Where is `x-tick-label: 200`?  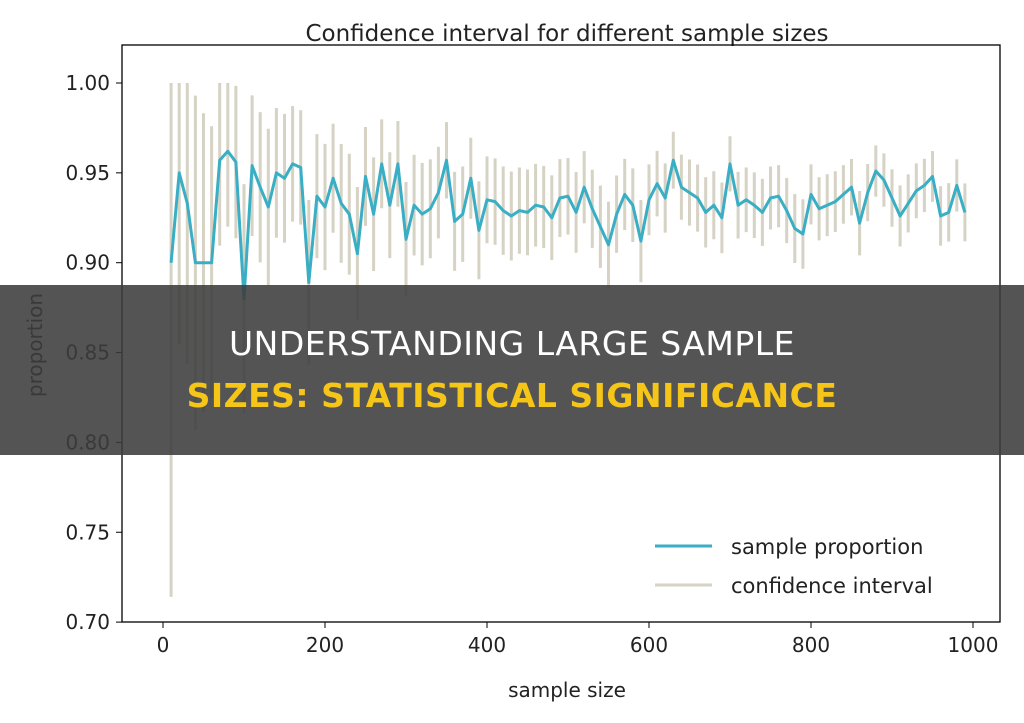
x-tick-label: 200 is located at coordinates (325, 645).